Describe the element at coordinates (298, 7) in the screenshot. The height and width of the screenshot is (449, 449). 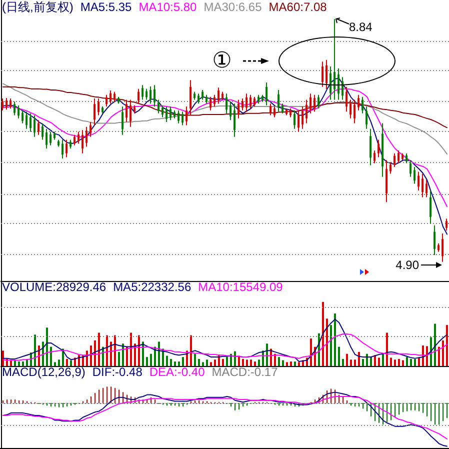
I see `text: MA60:7.08` at that location.